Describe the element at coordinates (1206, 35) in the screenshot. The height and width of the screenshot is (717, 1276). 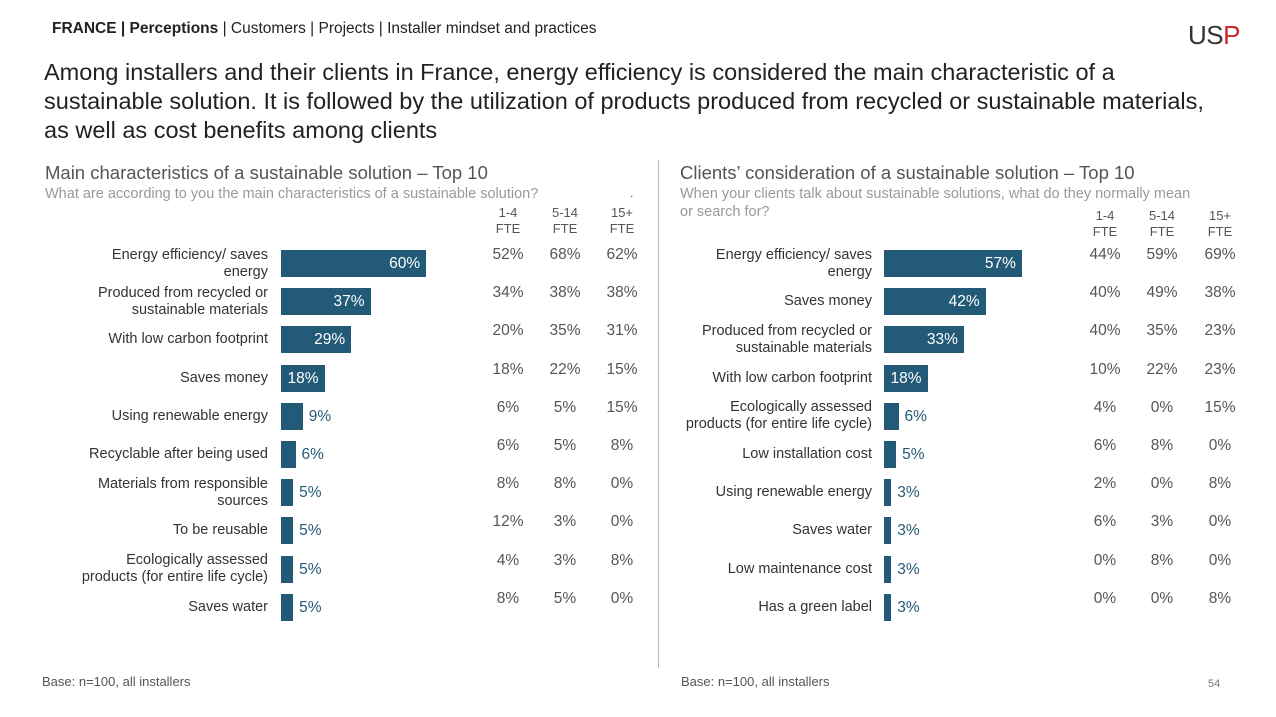
I see `logo-text: US` at that location.